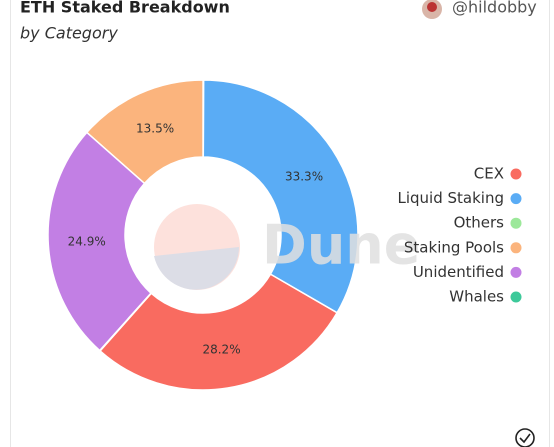 The image size is (554, 447). I want to click on slice-label: 13.5%, so click(155, 128).